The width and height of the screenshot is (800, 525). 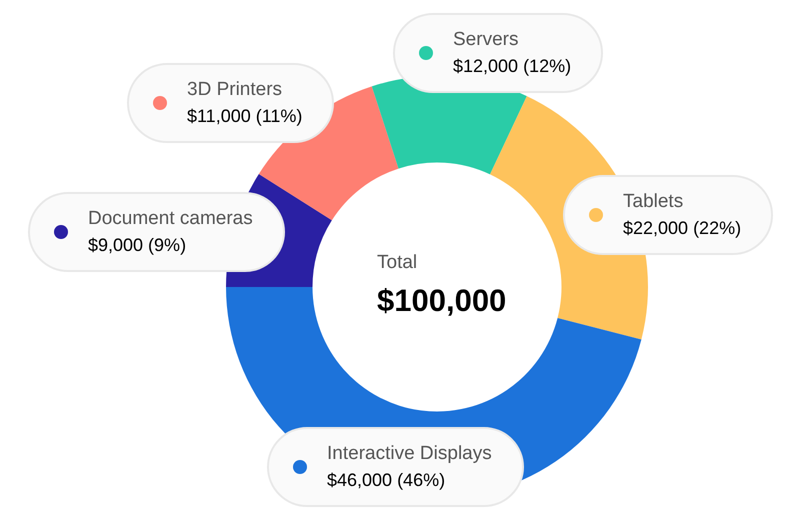 What do you see at coordinates (395, 467) in the screenshot?
I see `callout-box: Interactive Displays $46,000 (46%)` at bounding box center [395, 467].